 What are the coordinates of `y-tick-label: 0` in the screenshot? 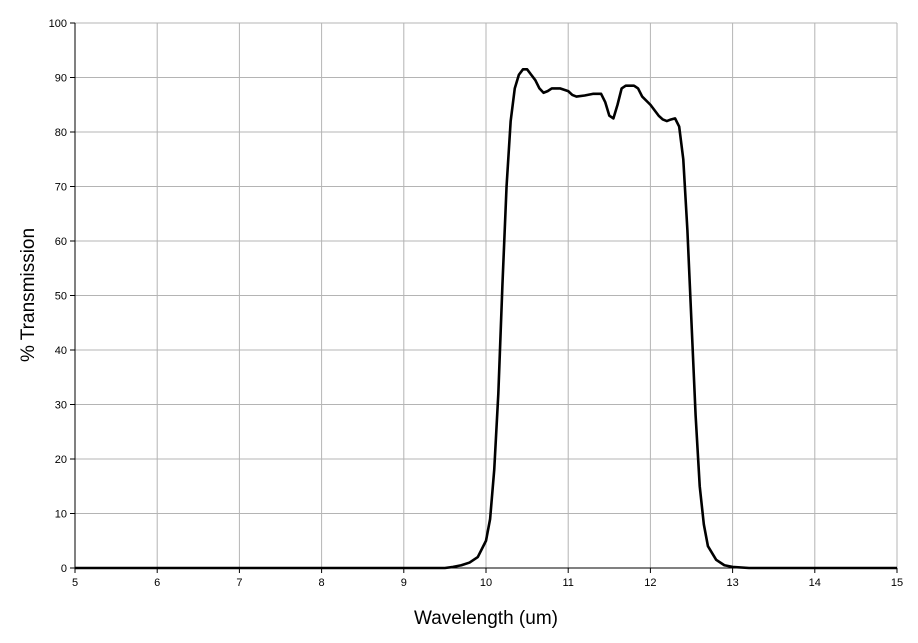 It's located at (64, 569).